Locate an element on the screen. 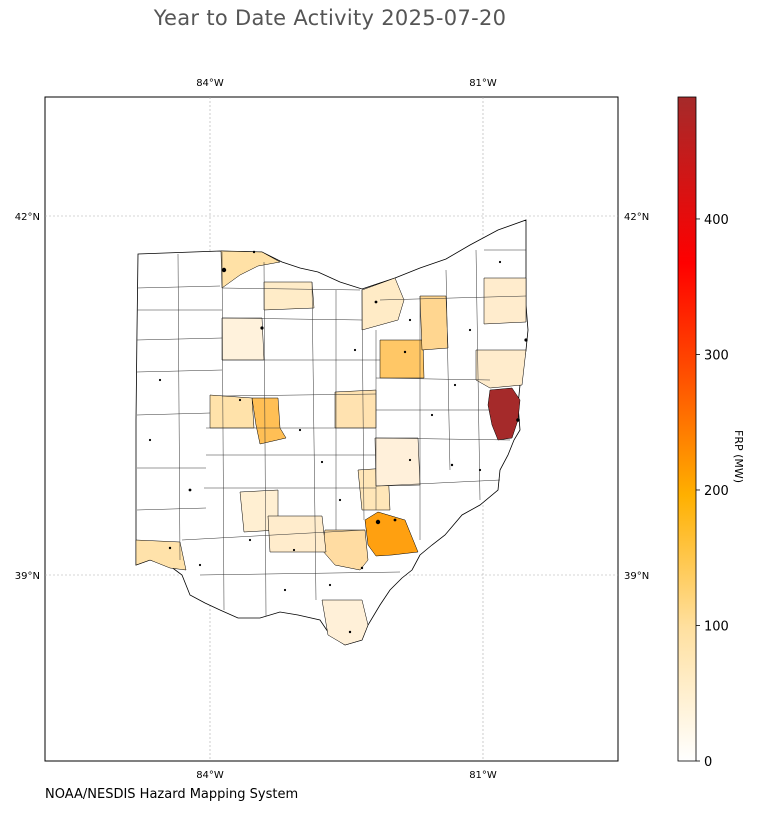 The width and height of the screenshot is (769, 813). county-north-central-lake is located at coordinates (434, 323).